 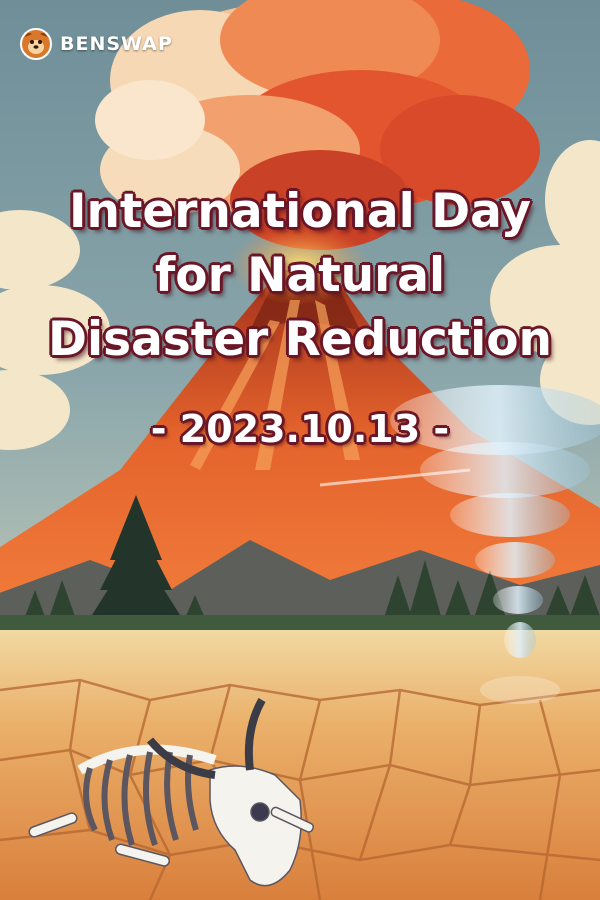 What do you see at coordinates (275, 385) in the screenshot?
I see `lava-streaks` at bounding box center [275, 385].